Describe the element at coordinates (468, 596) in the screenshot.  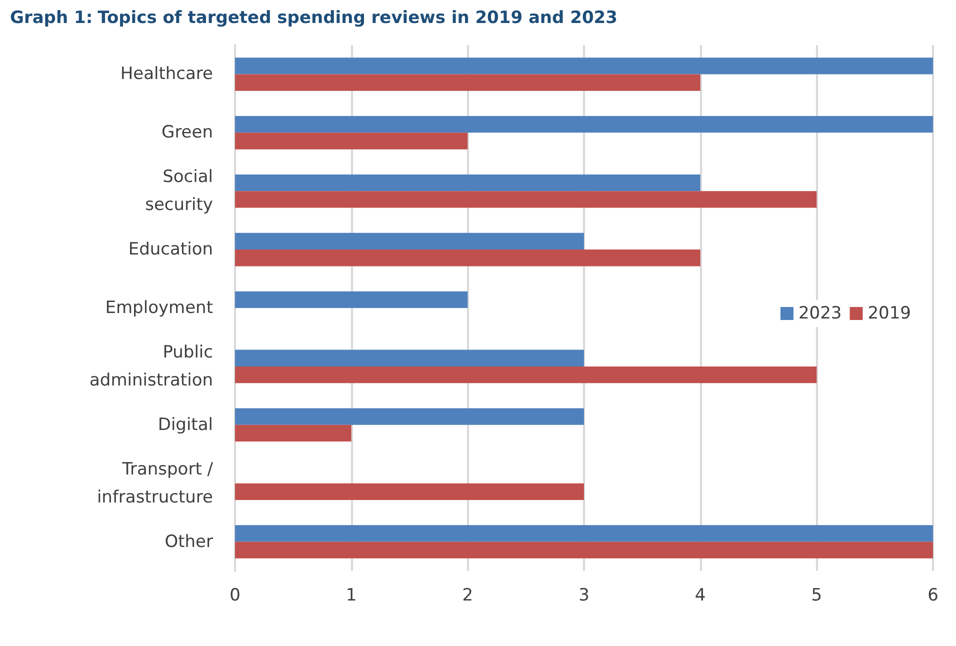
I see `x-tick-label: 2` at that location.